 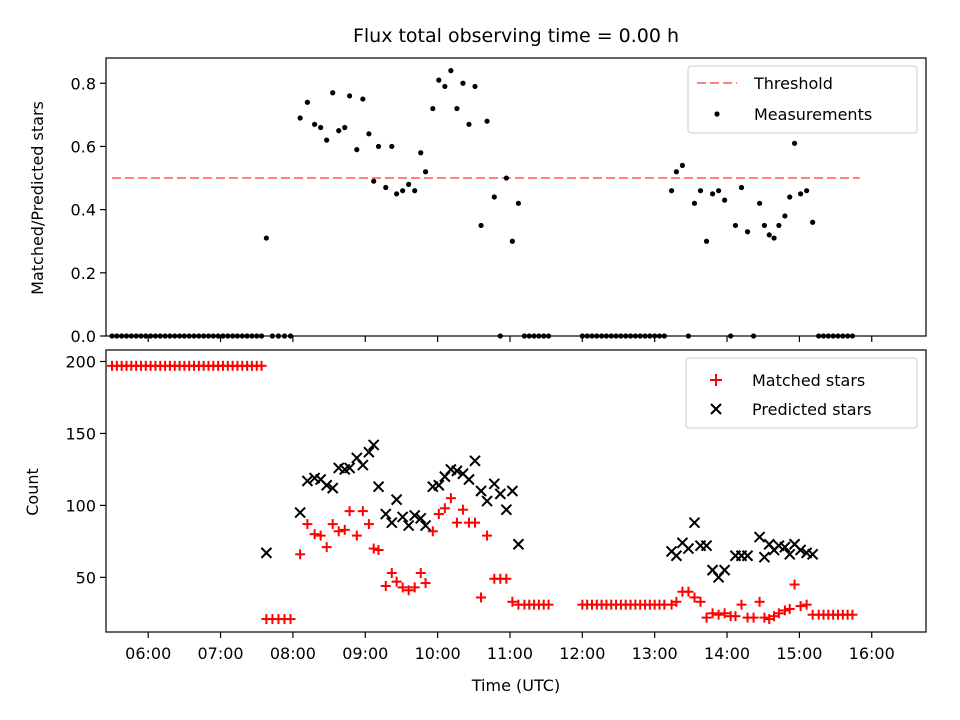 I want to click on count-y-tick-label: 50, so click(x=86, y=577).